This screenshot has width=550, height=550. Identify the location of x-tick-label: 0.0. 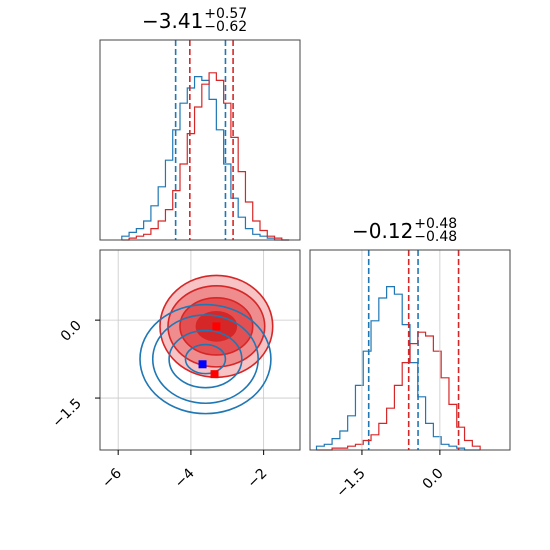
(433, 479).